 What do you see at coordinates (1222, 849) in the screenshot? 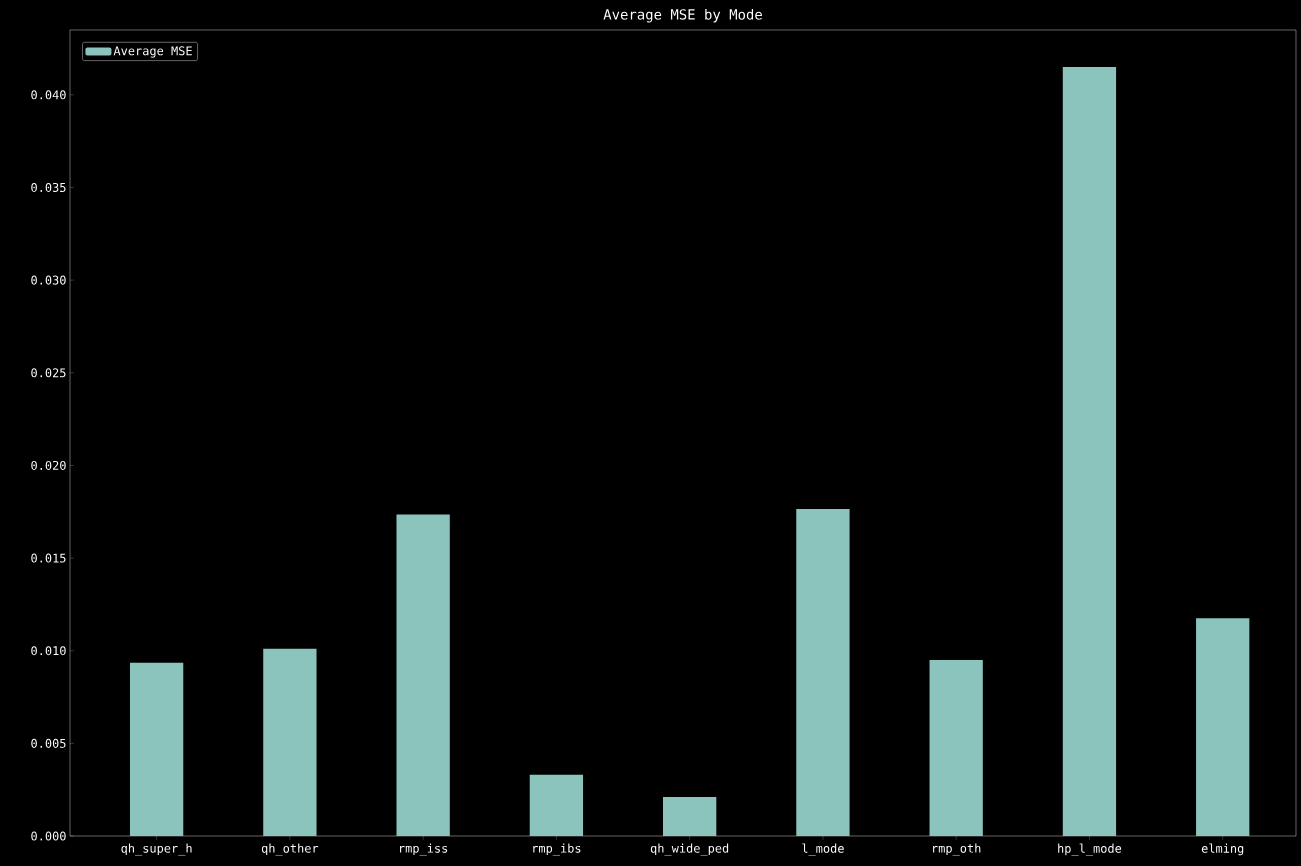
I see `x-tick-label: elming` at bounding box center [1222, 849].